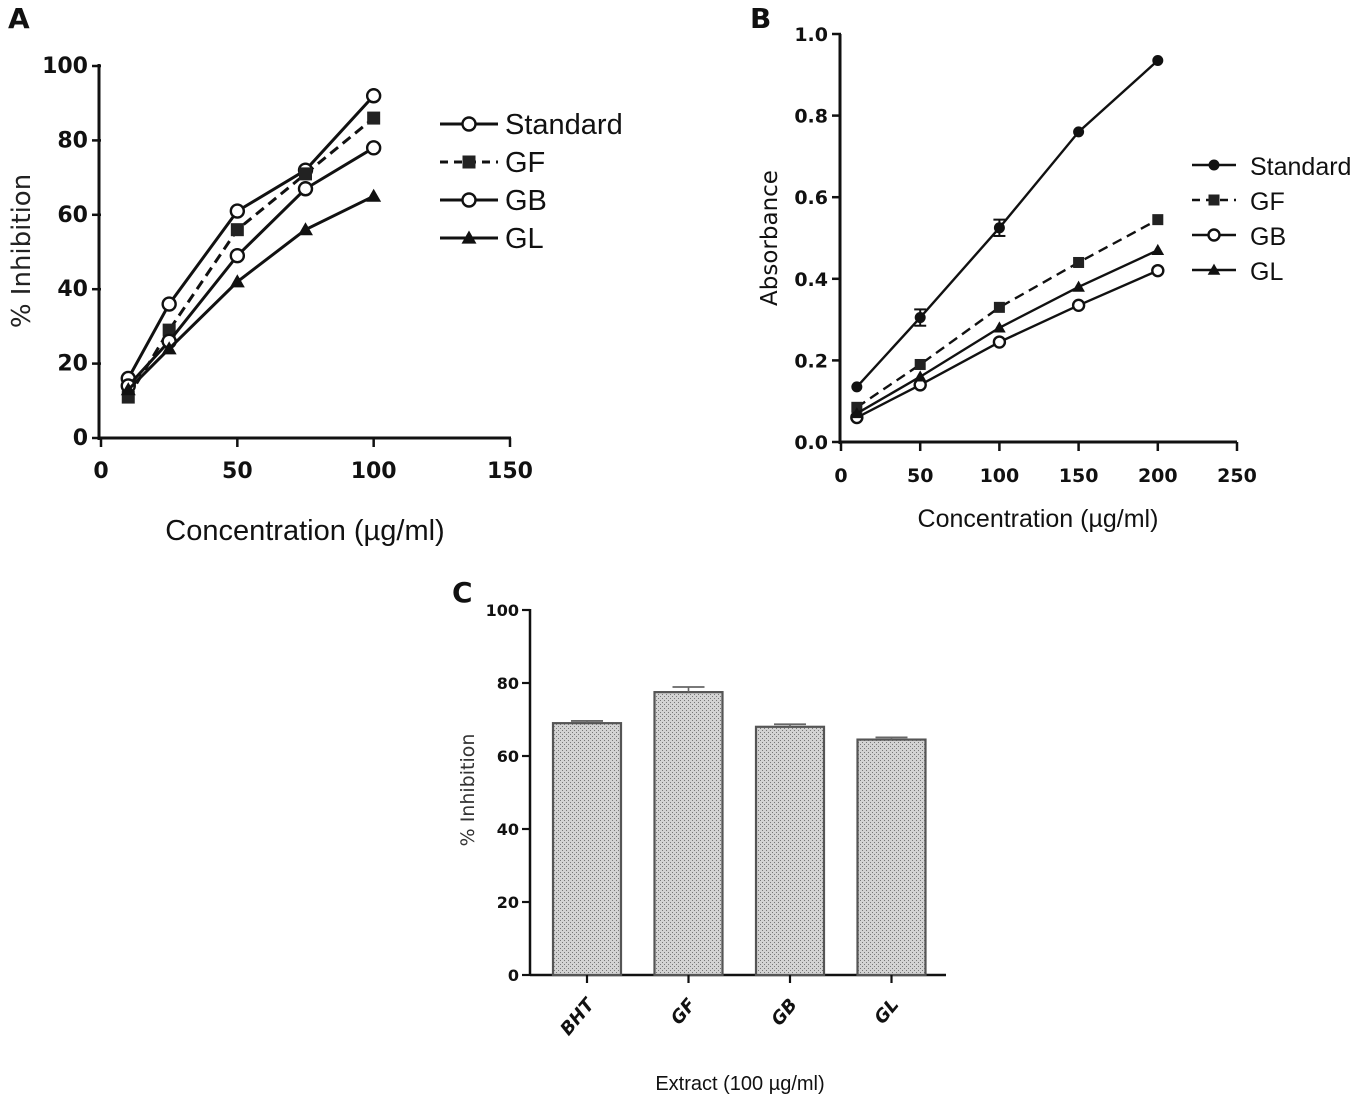  Describe the element at coordinates (531, 182) in the screenshot. I see `panel-a-legend: Standard GF GB GL` at that location.